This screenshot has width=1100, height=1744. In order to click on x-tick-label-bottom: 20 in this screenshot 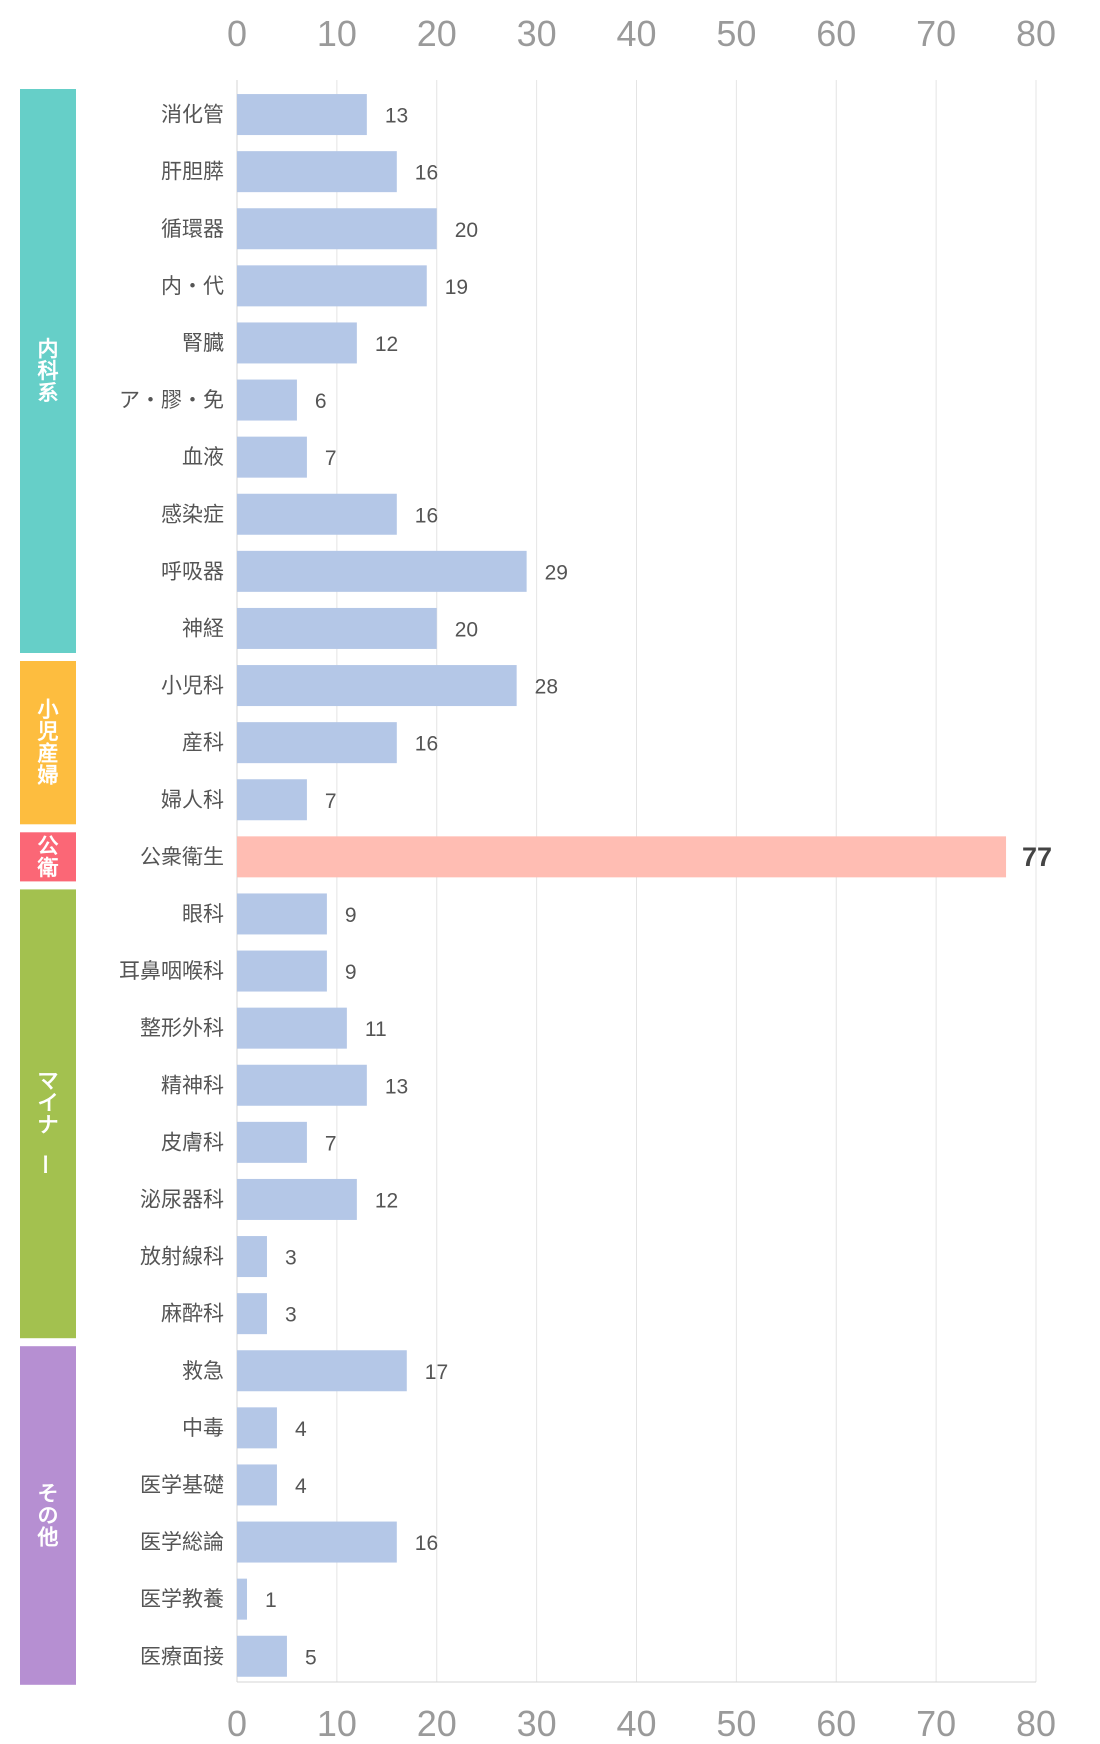, I will do `click(437, 1723)`.